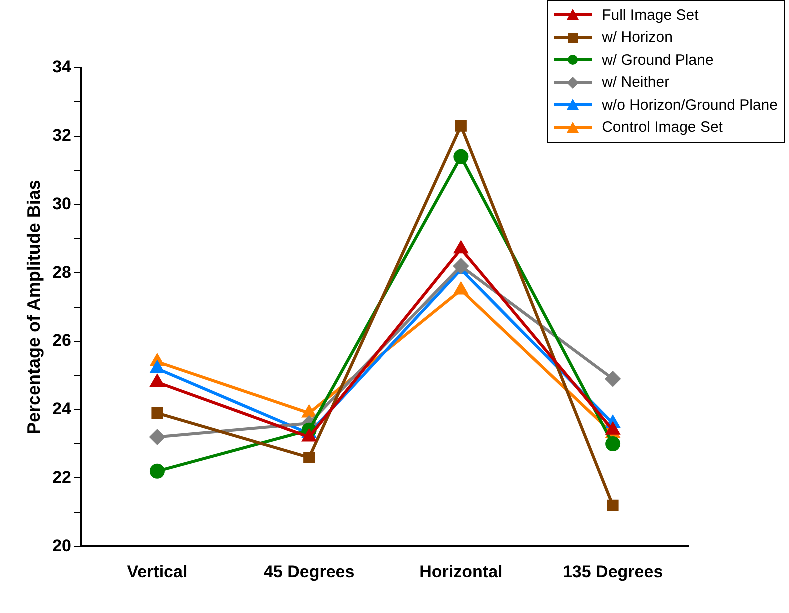  What do you see at coordinates (62, 477) in the screenshot?
I see `y-tick-label: 22` at bounding box center [62, 477].